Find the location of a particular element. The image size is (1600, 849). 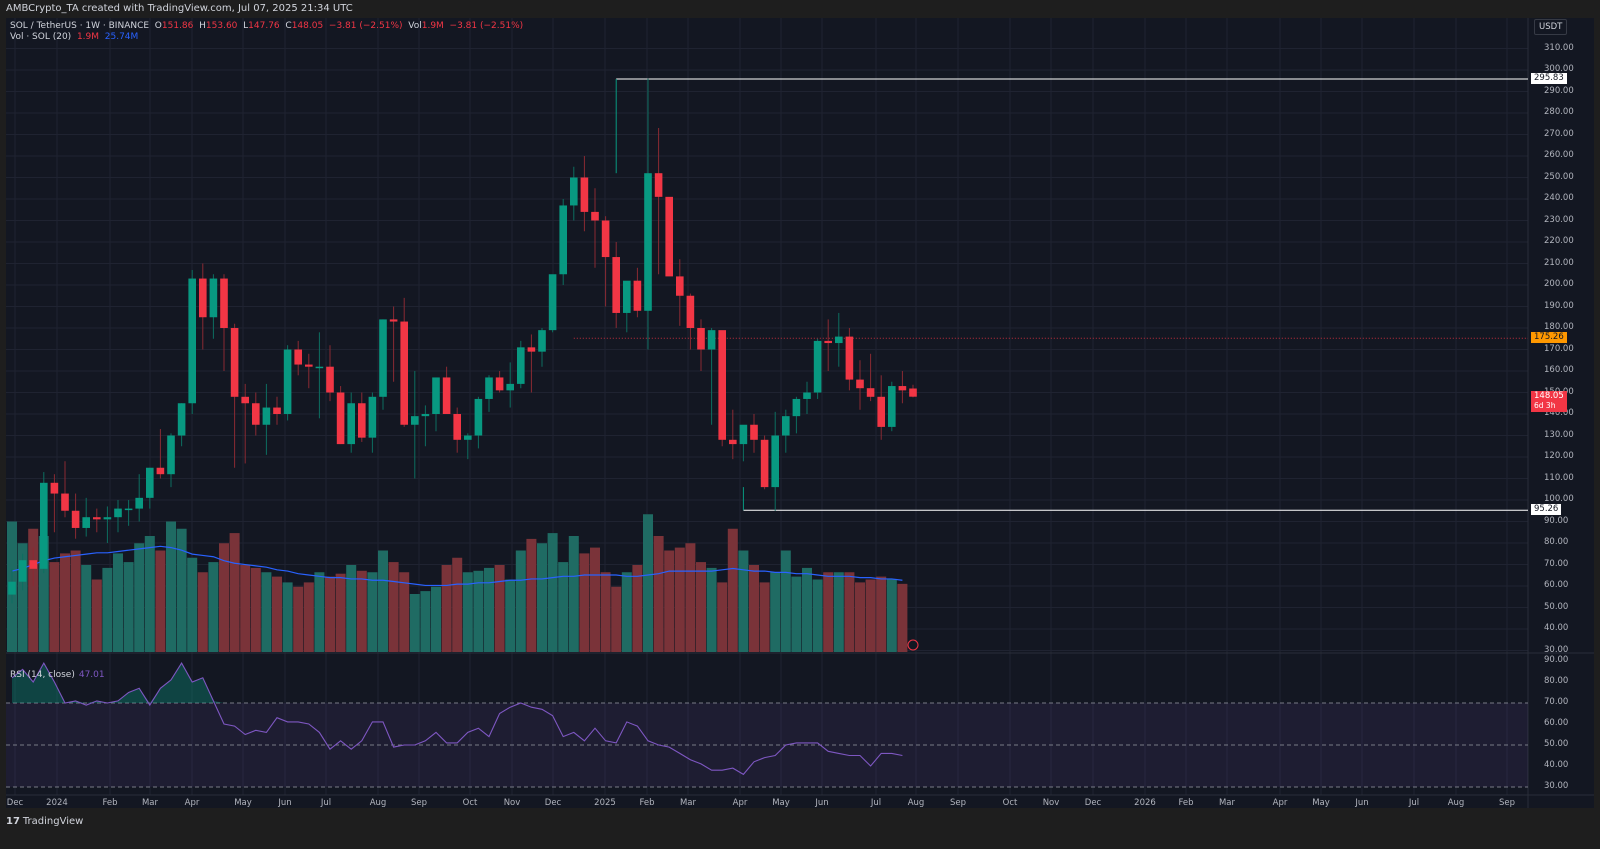

price-tick-label: 140.00 is located at coordinates (1559, 413).